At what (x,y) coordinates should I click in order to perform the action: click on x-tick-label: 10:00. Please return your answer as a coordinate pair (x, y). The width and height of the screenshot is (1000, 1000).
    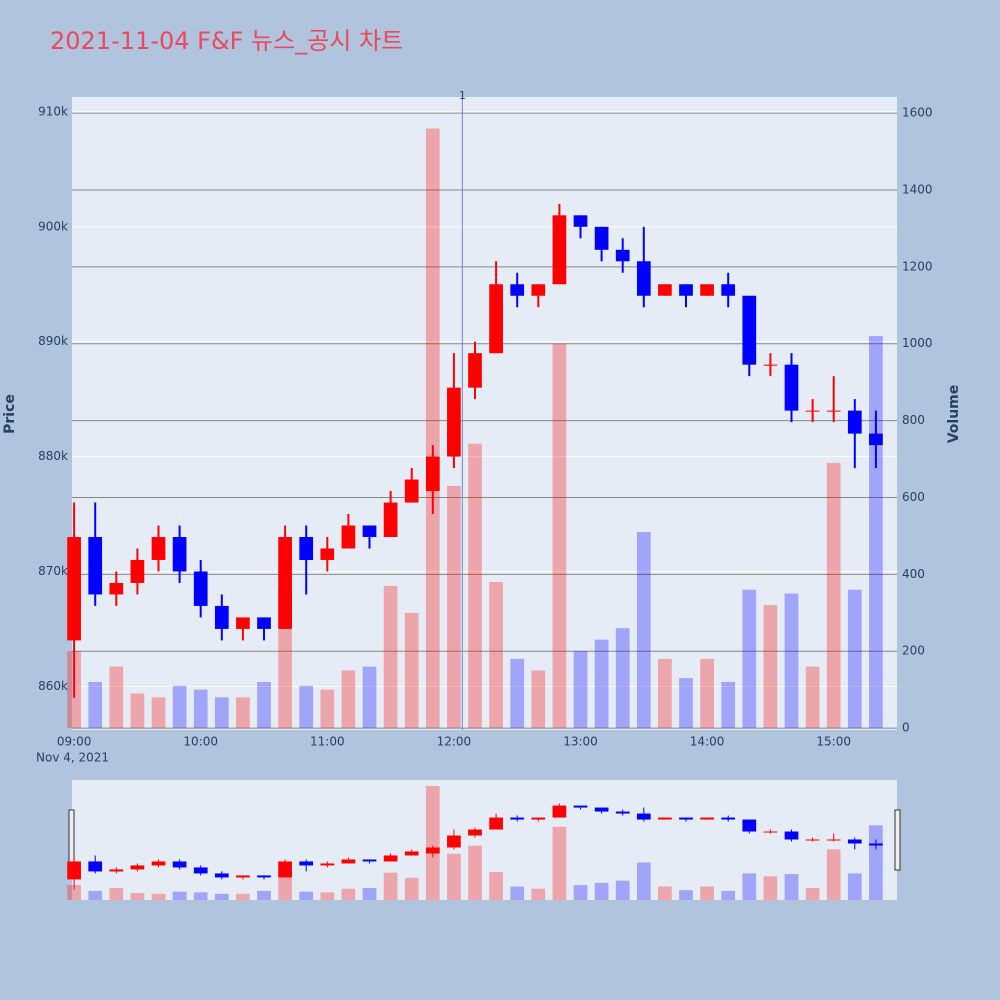
    Looking at the image, I should click on (200, 742).